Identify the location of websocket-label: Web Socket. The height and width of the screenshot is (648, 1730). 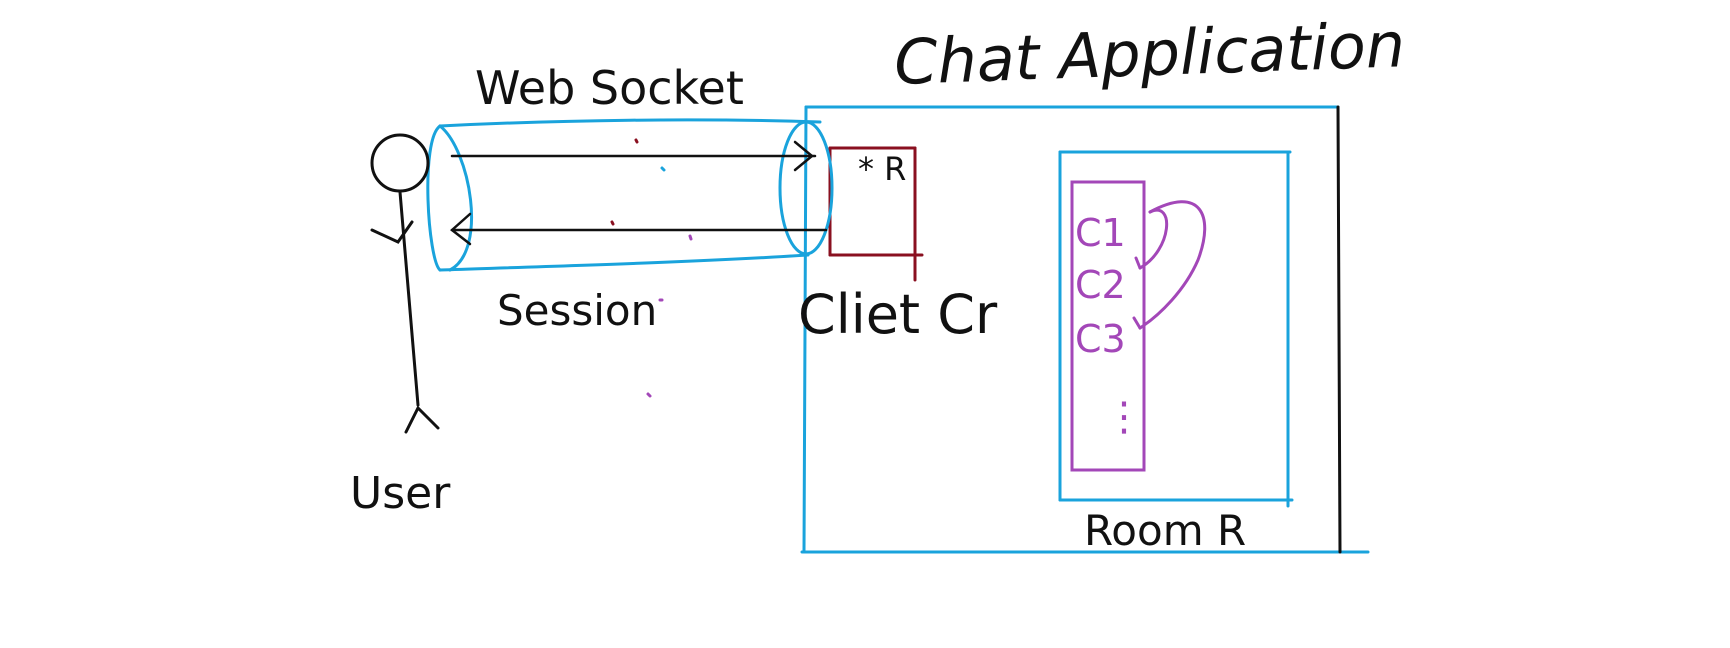
(609, 88).